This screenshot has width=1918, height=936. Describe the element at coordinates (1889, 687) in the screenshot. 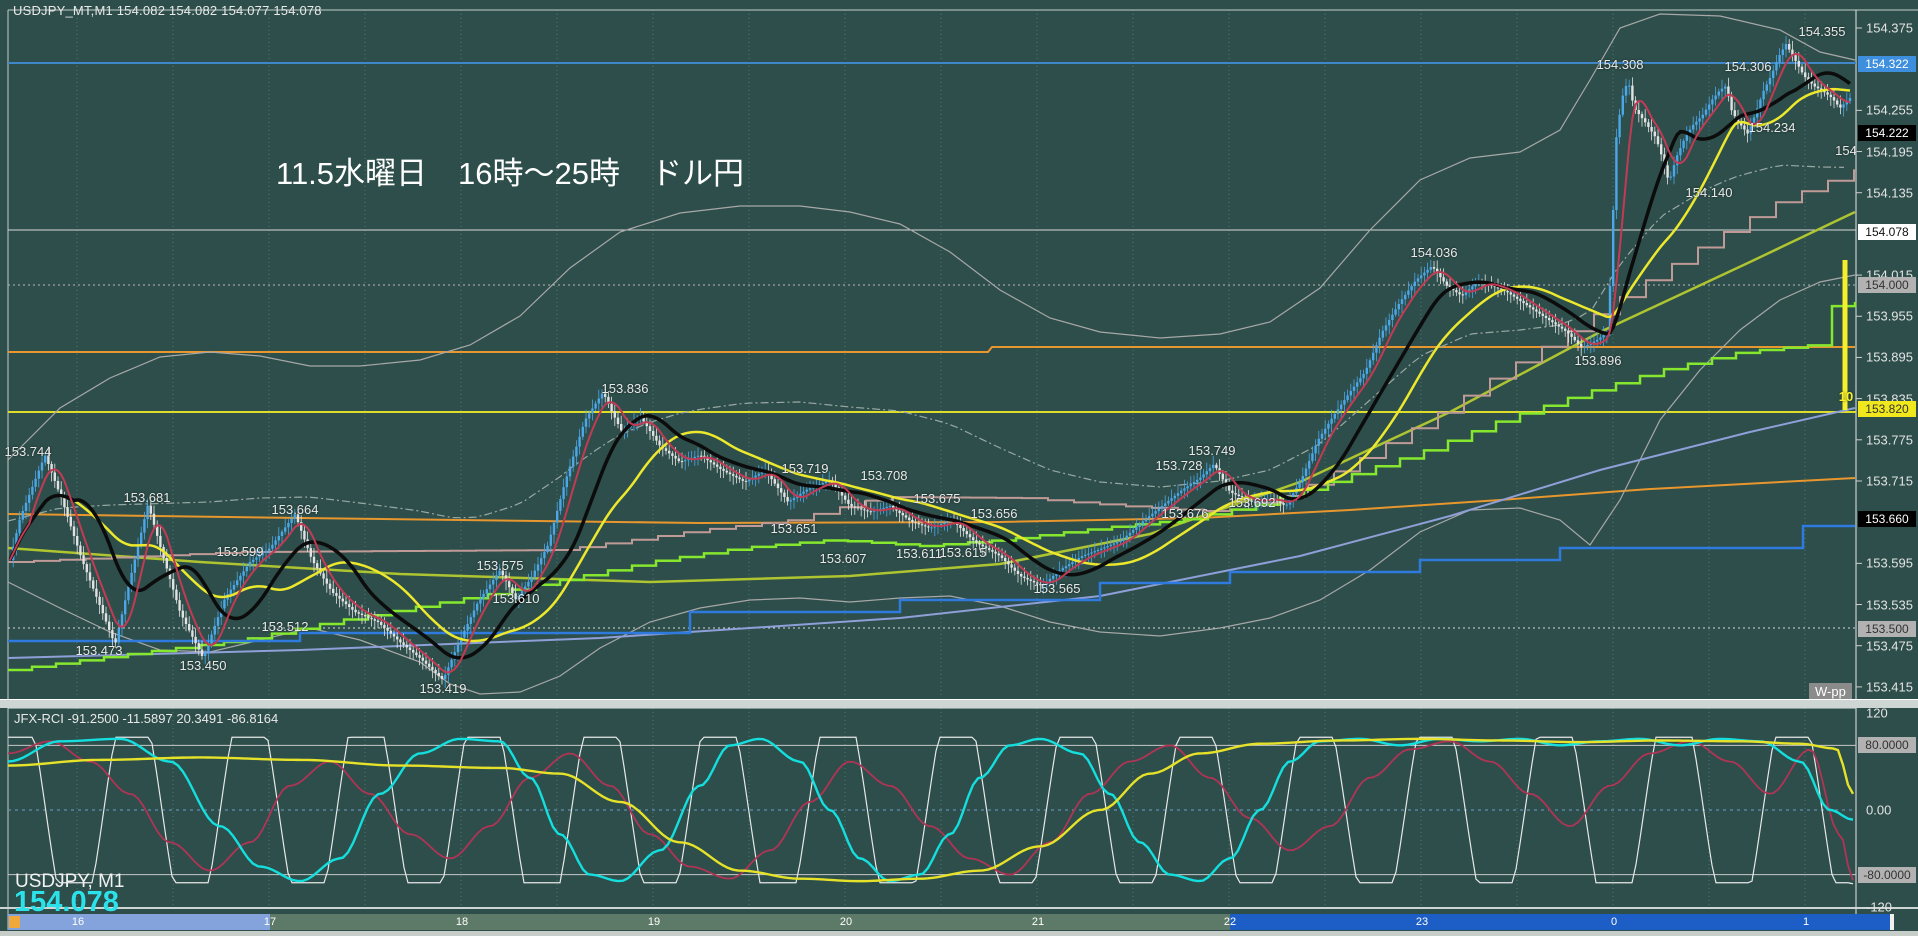

I see `price-tick-label: 153.415` at that location.